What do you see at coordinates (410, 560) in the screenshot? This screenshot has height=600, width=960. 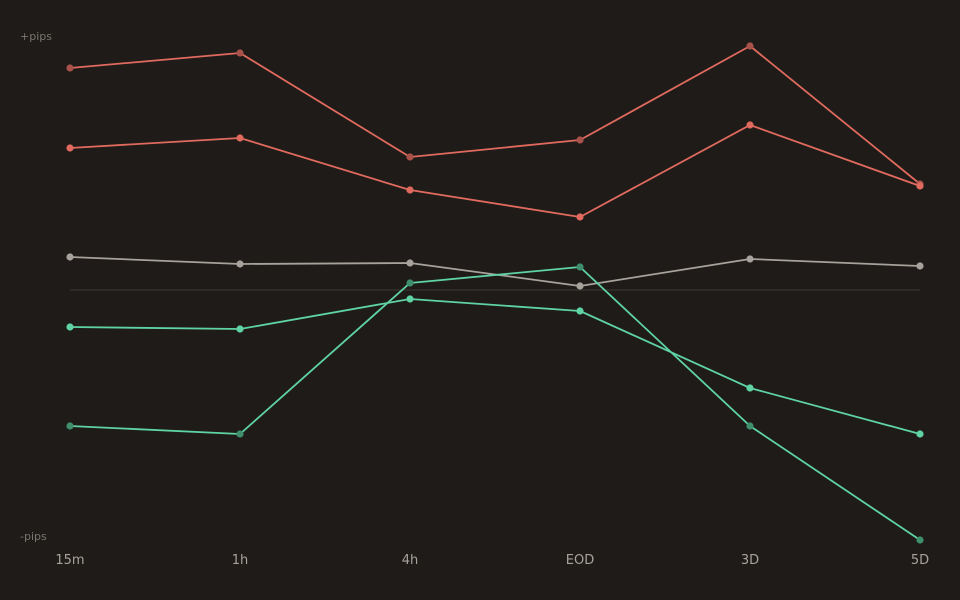 I see `x-tick-label: 4h` at bounding box center [410, 560].